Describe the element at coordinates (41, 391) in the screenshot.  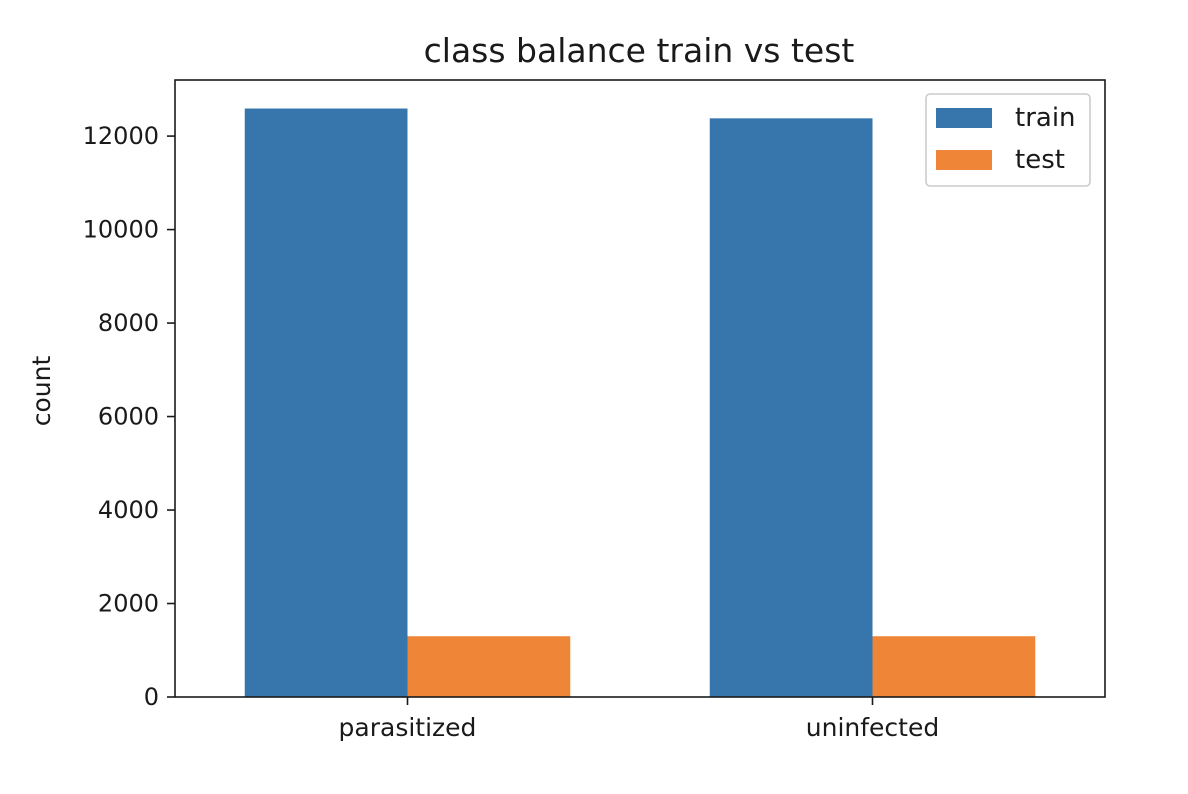
I see `y-axis-label: count` at that location.